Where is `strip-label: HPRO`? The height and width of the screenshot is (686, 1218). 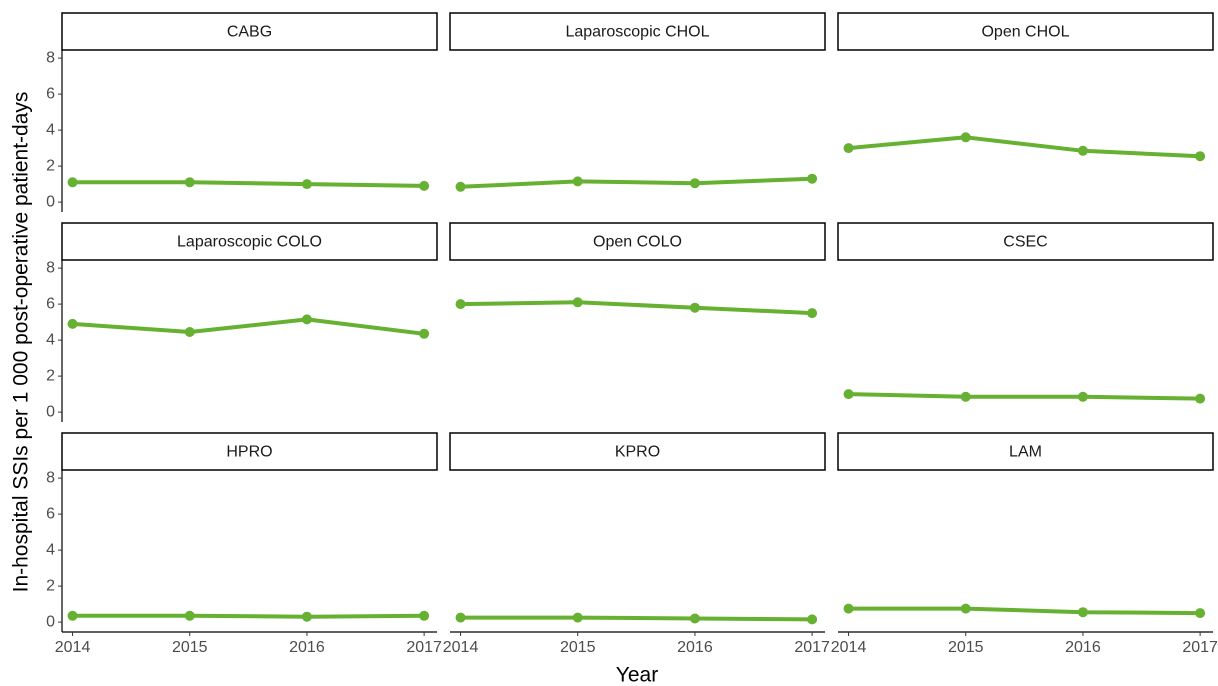
strip-label: HPRO is located at coordinates (249, 452).